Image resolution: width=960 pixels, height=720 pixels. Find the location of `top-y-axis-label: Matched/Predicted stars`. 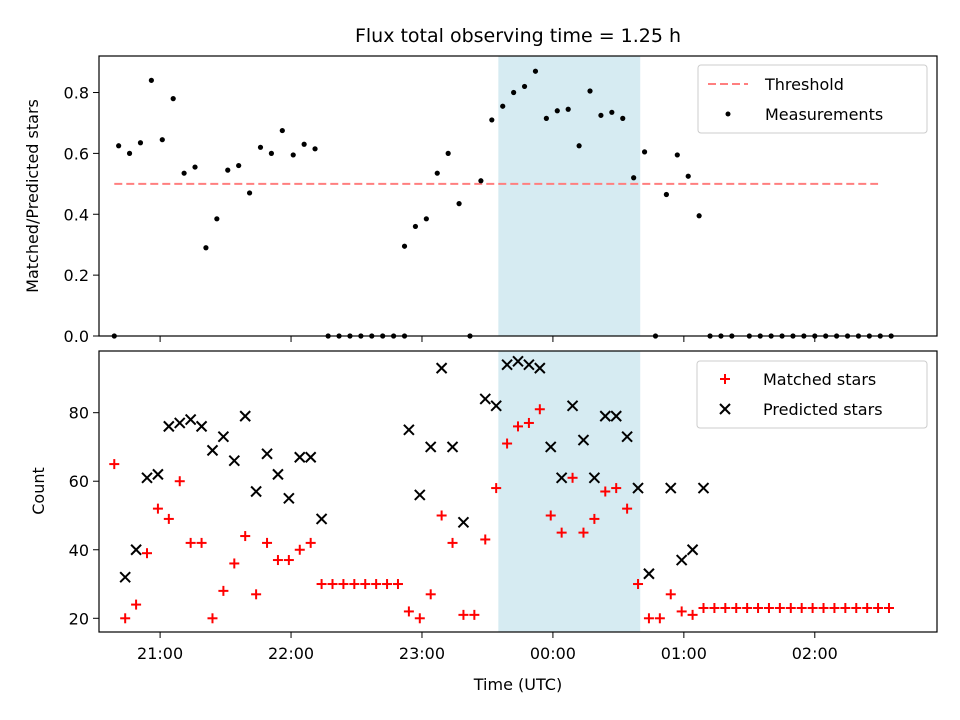

top-y-axis-label: Matched/Predicted stars is located at coordinates (32, 196).